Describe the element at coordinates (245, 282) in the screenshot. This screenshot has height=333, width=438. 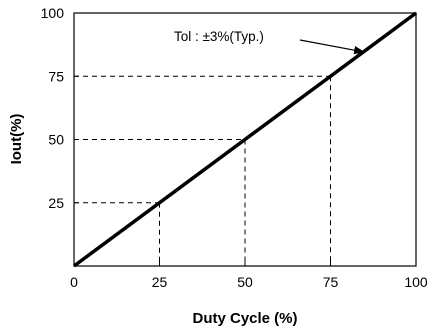
I see `x-tick-label: 50` at that location.